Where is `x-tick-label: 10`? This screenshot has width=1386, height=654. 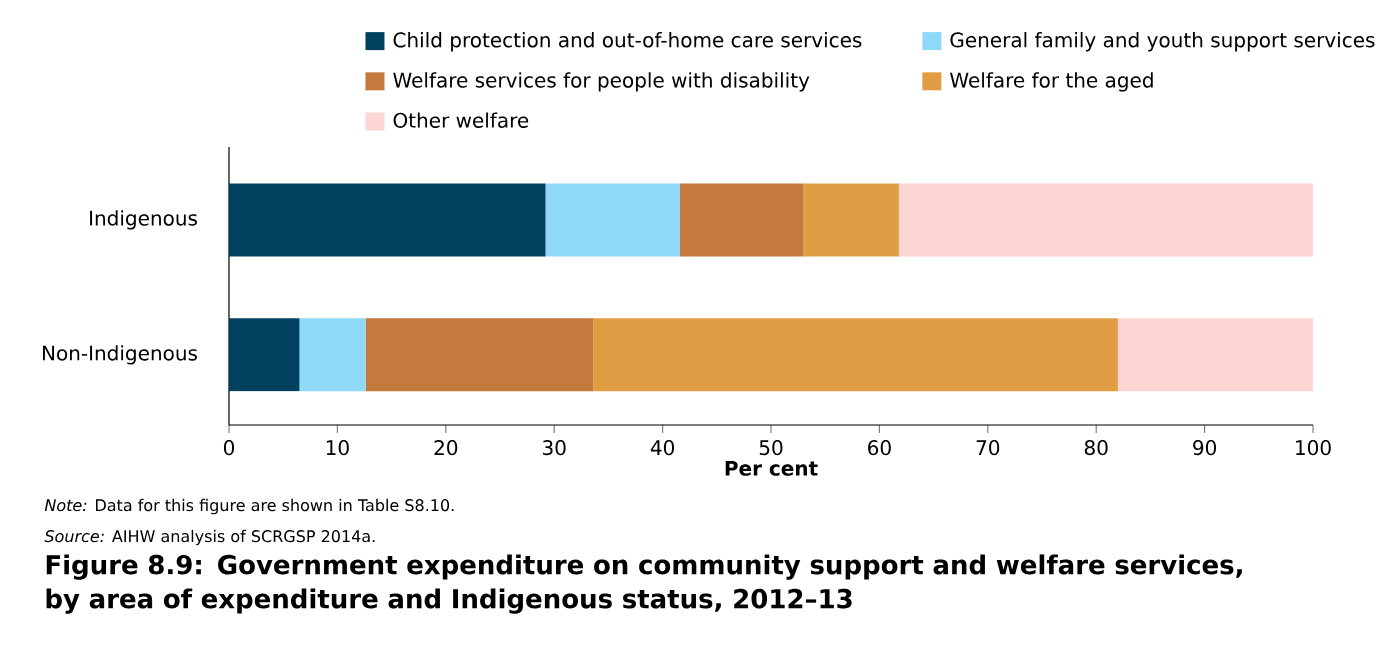
x-tick-label: 10 is located at coordinates (337, 448).